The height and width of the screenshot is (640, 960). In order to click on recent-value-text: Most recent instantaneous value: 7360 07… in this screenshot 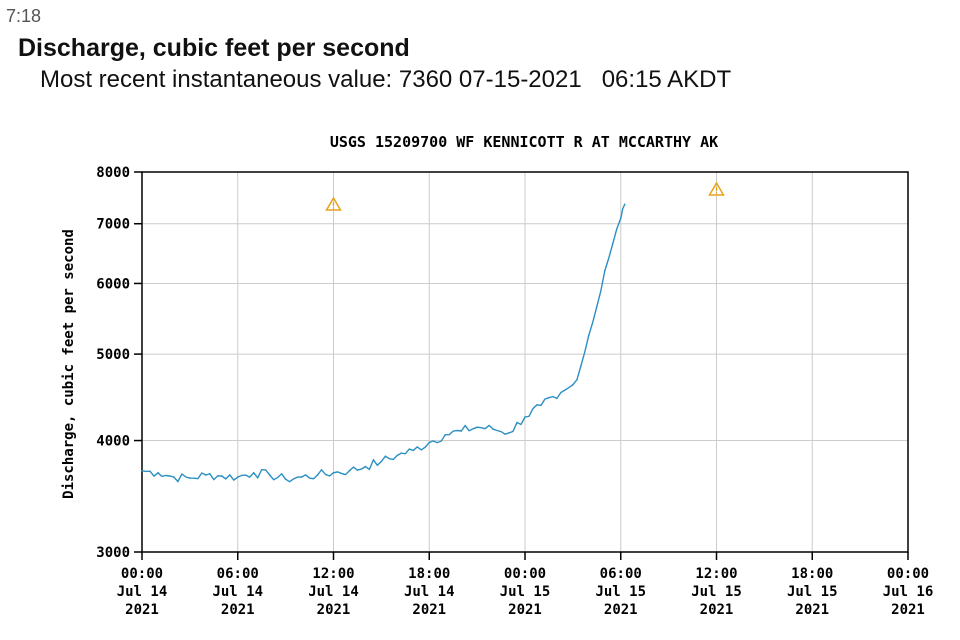, I will do `click(386, 79)`.